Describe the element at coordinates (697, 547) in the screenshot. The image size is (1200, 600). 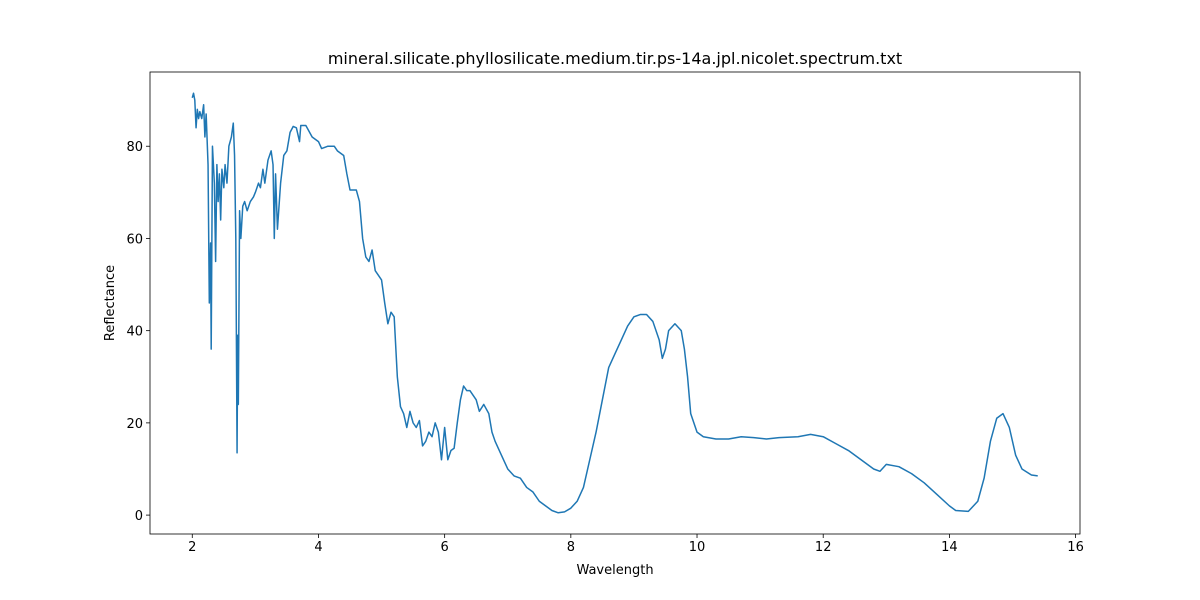
I see `x-tick-label: 10` at that location.